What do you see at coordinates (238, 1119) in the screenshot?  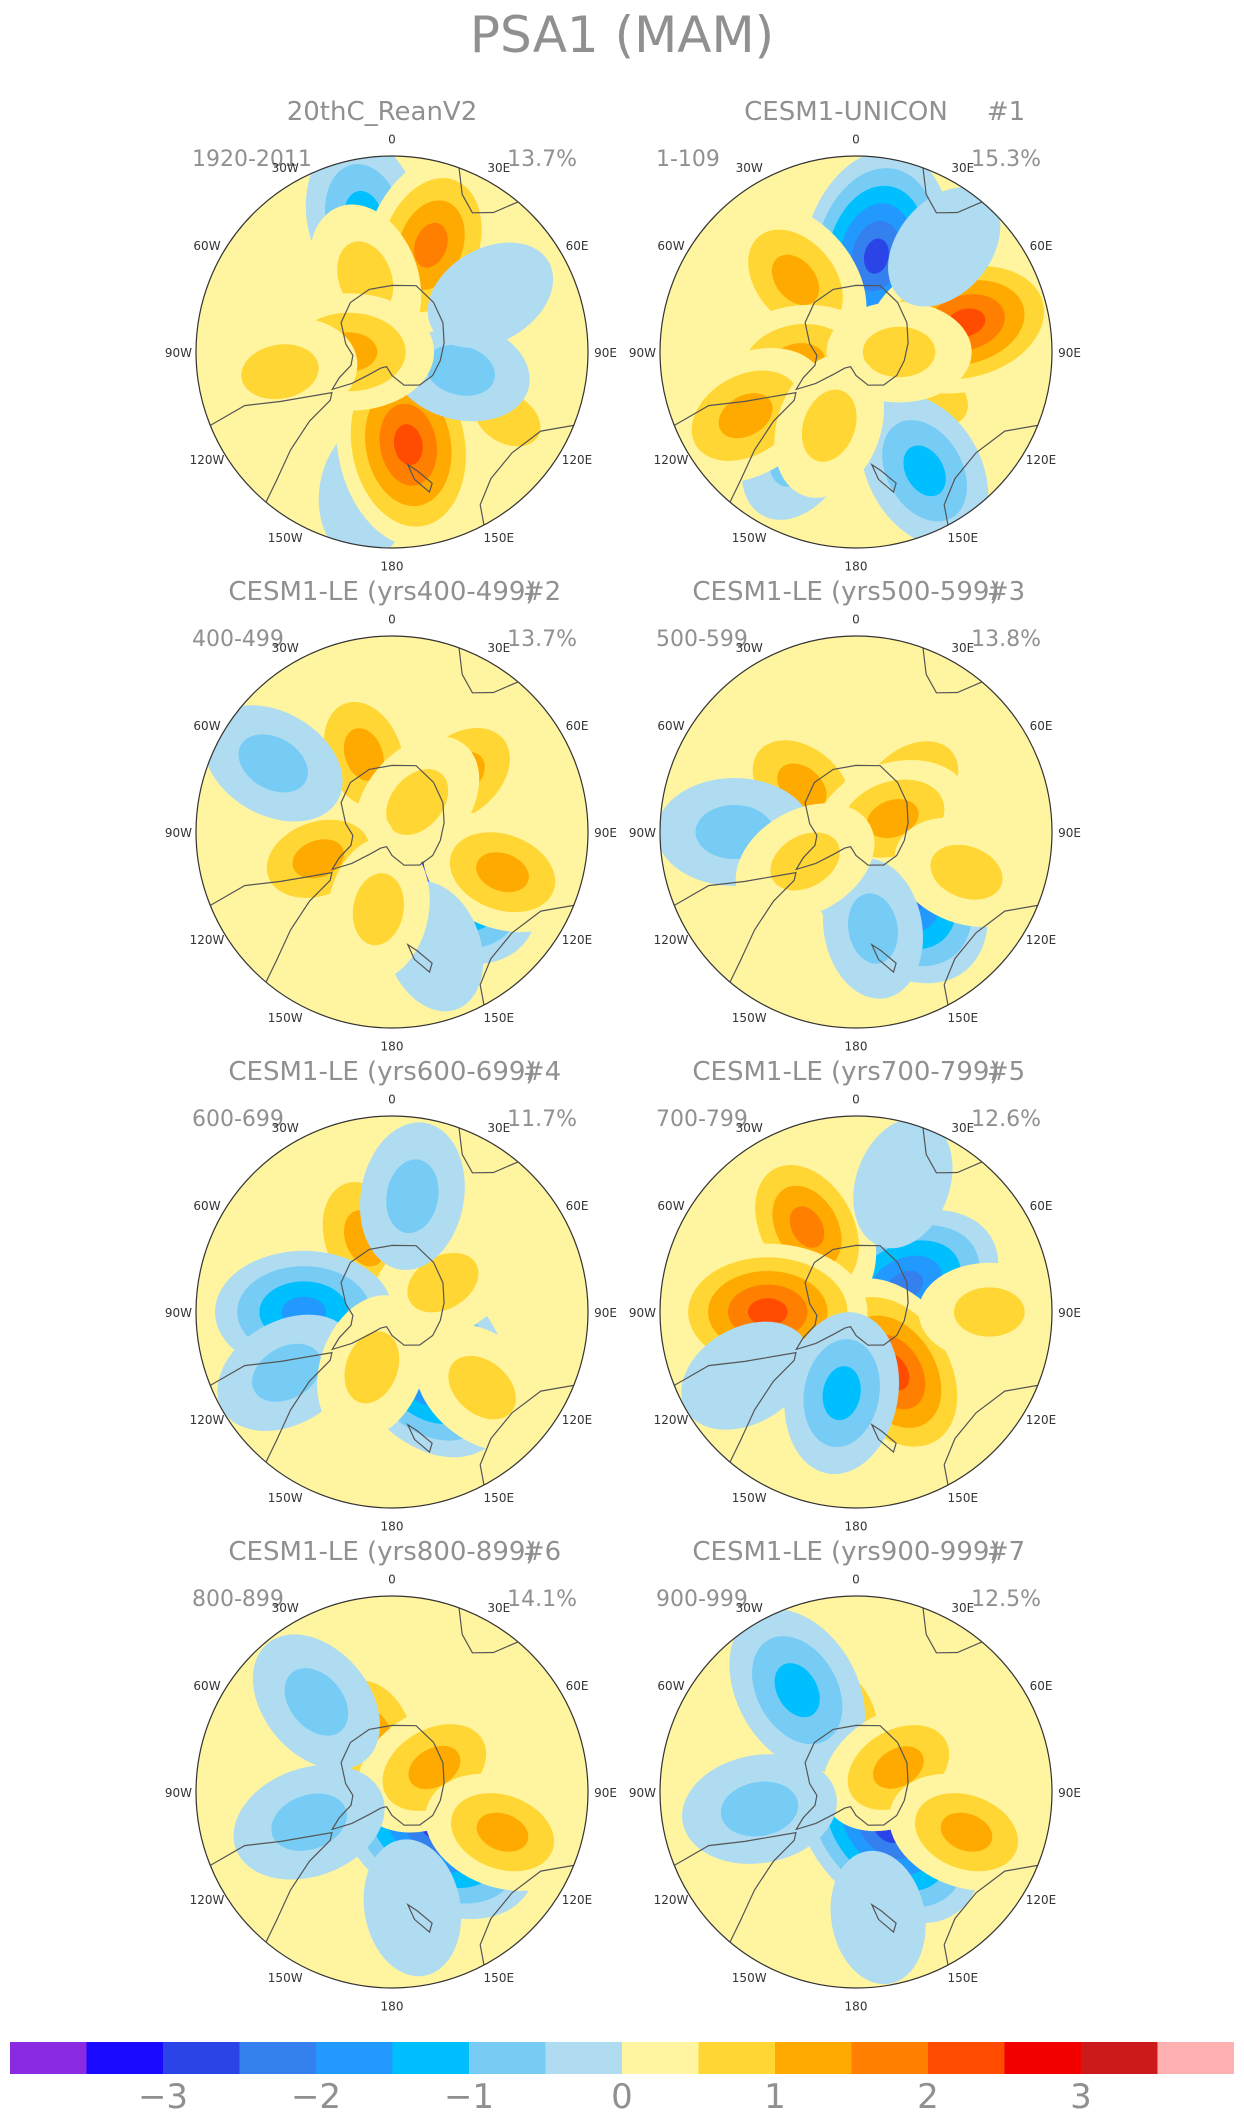 I see `panel-years: 600-699` at bounding box center [238, 1119].